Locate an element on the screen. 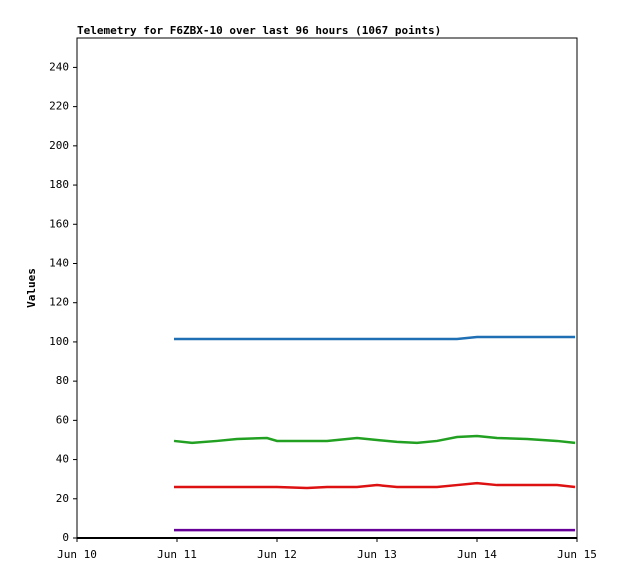 Image resolution: width=618 pixels, height=579 pixels. y-tick-label: 40 is located at coordinates (62, 459).